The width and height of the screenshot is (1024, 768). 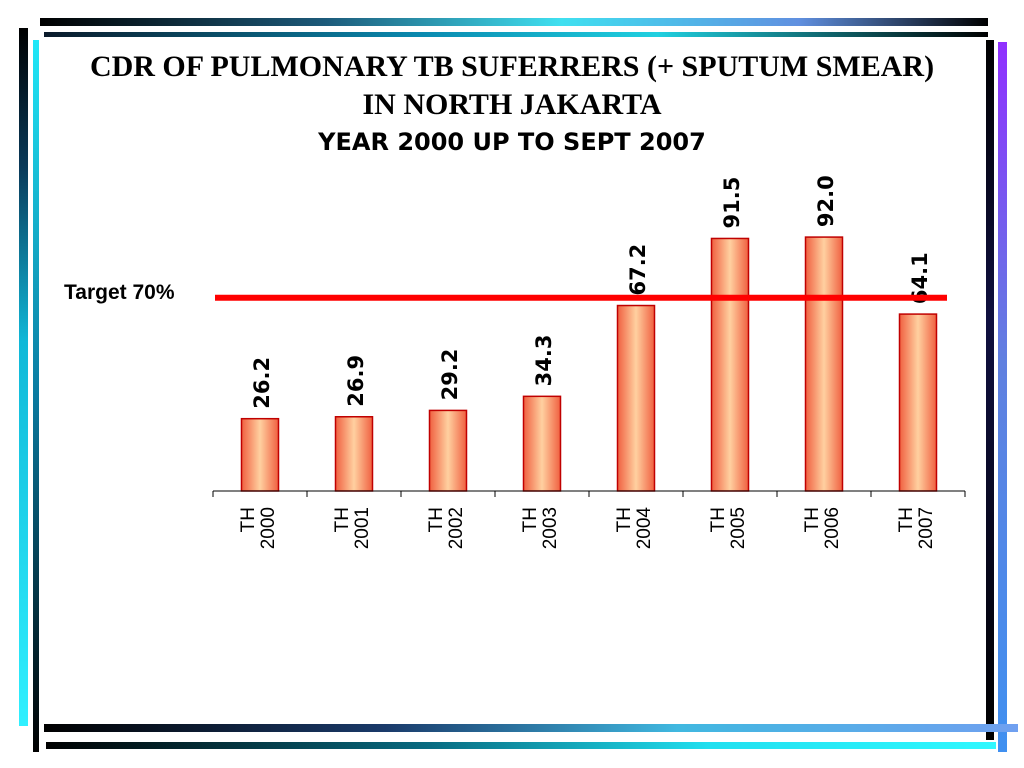 I want to click on category-label-prefix-2001: TH, so click(x=342, y=519).